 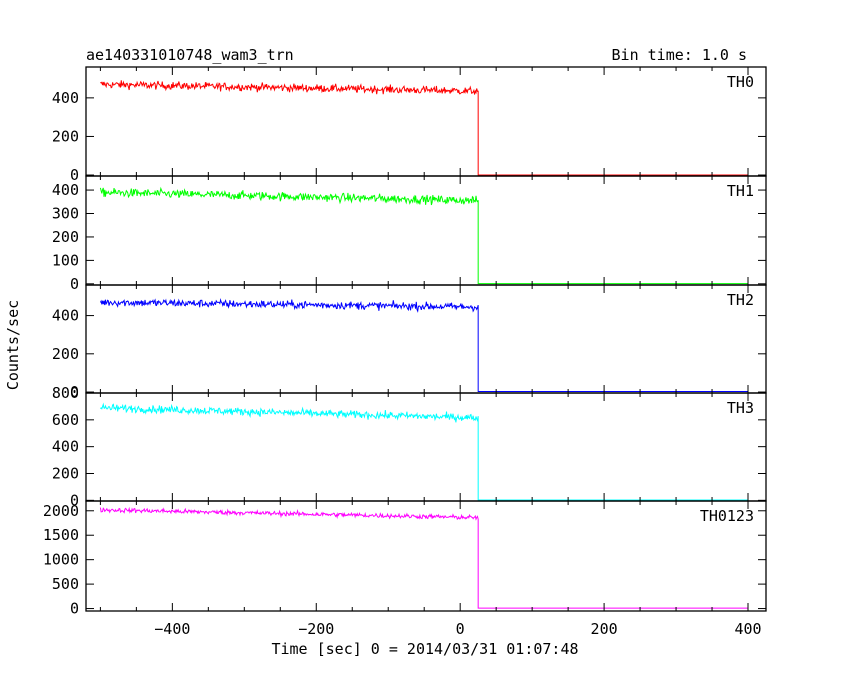 What do you see at coordinates (65, 420) in the screenshot?
I see `y-tick-label: 600` at bounding box center [65, 420].